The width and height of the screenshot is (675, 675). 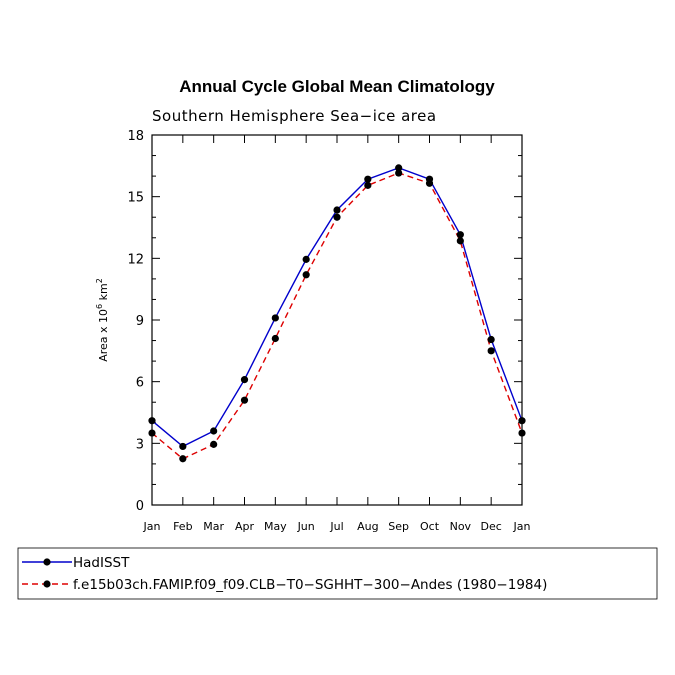 I want to click on x-tick-label: Apr, so click(x=245, y=526).